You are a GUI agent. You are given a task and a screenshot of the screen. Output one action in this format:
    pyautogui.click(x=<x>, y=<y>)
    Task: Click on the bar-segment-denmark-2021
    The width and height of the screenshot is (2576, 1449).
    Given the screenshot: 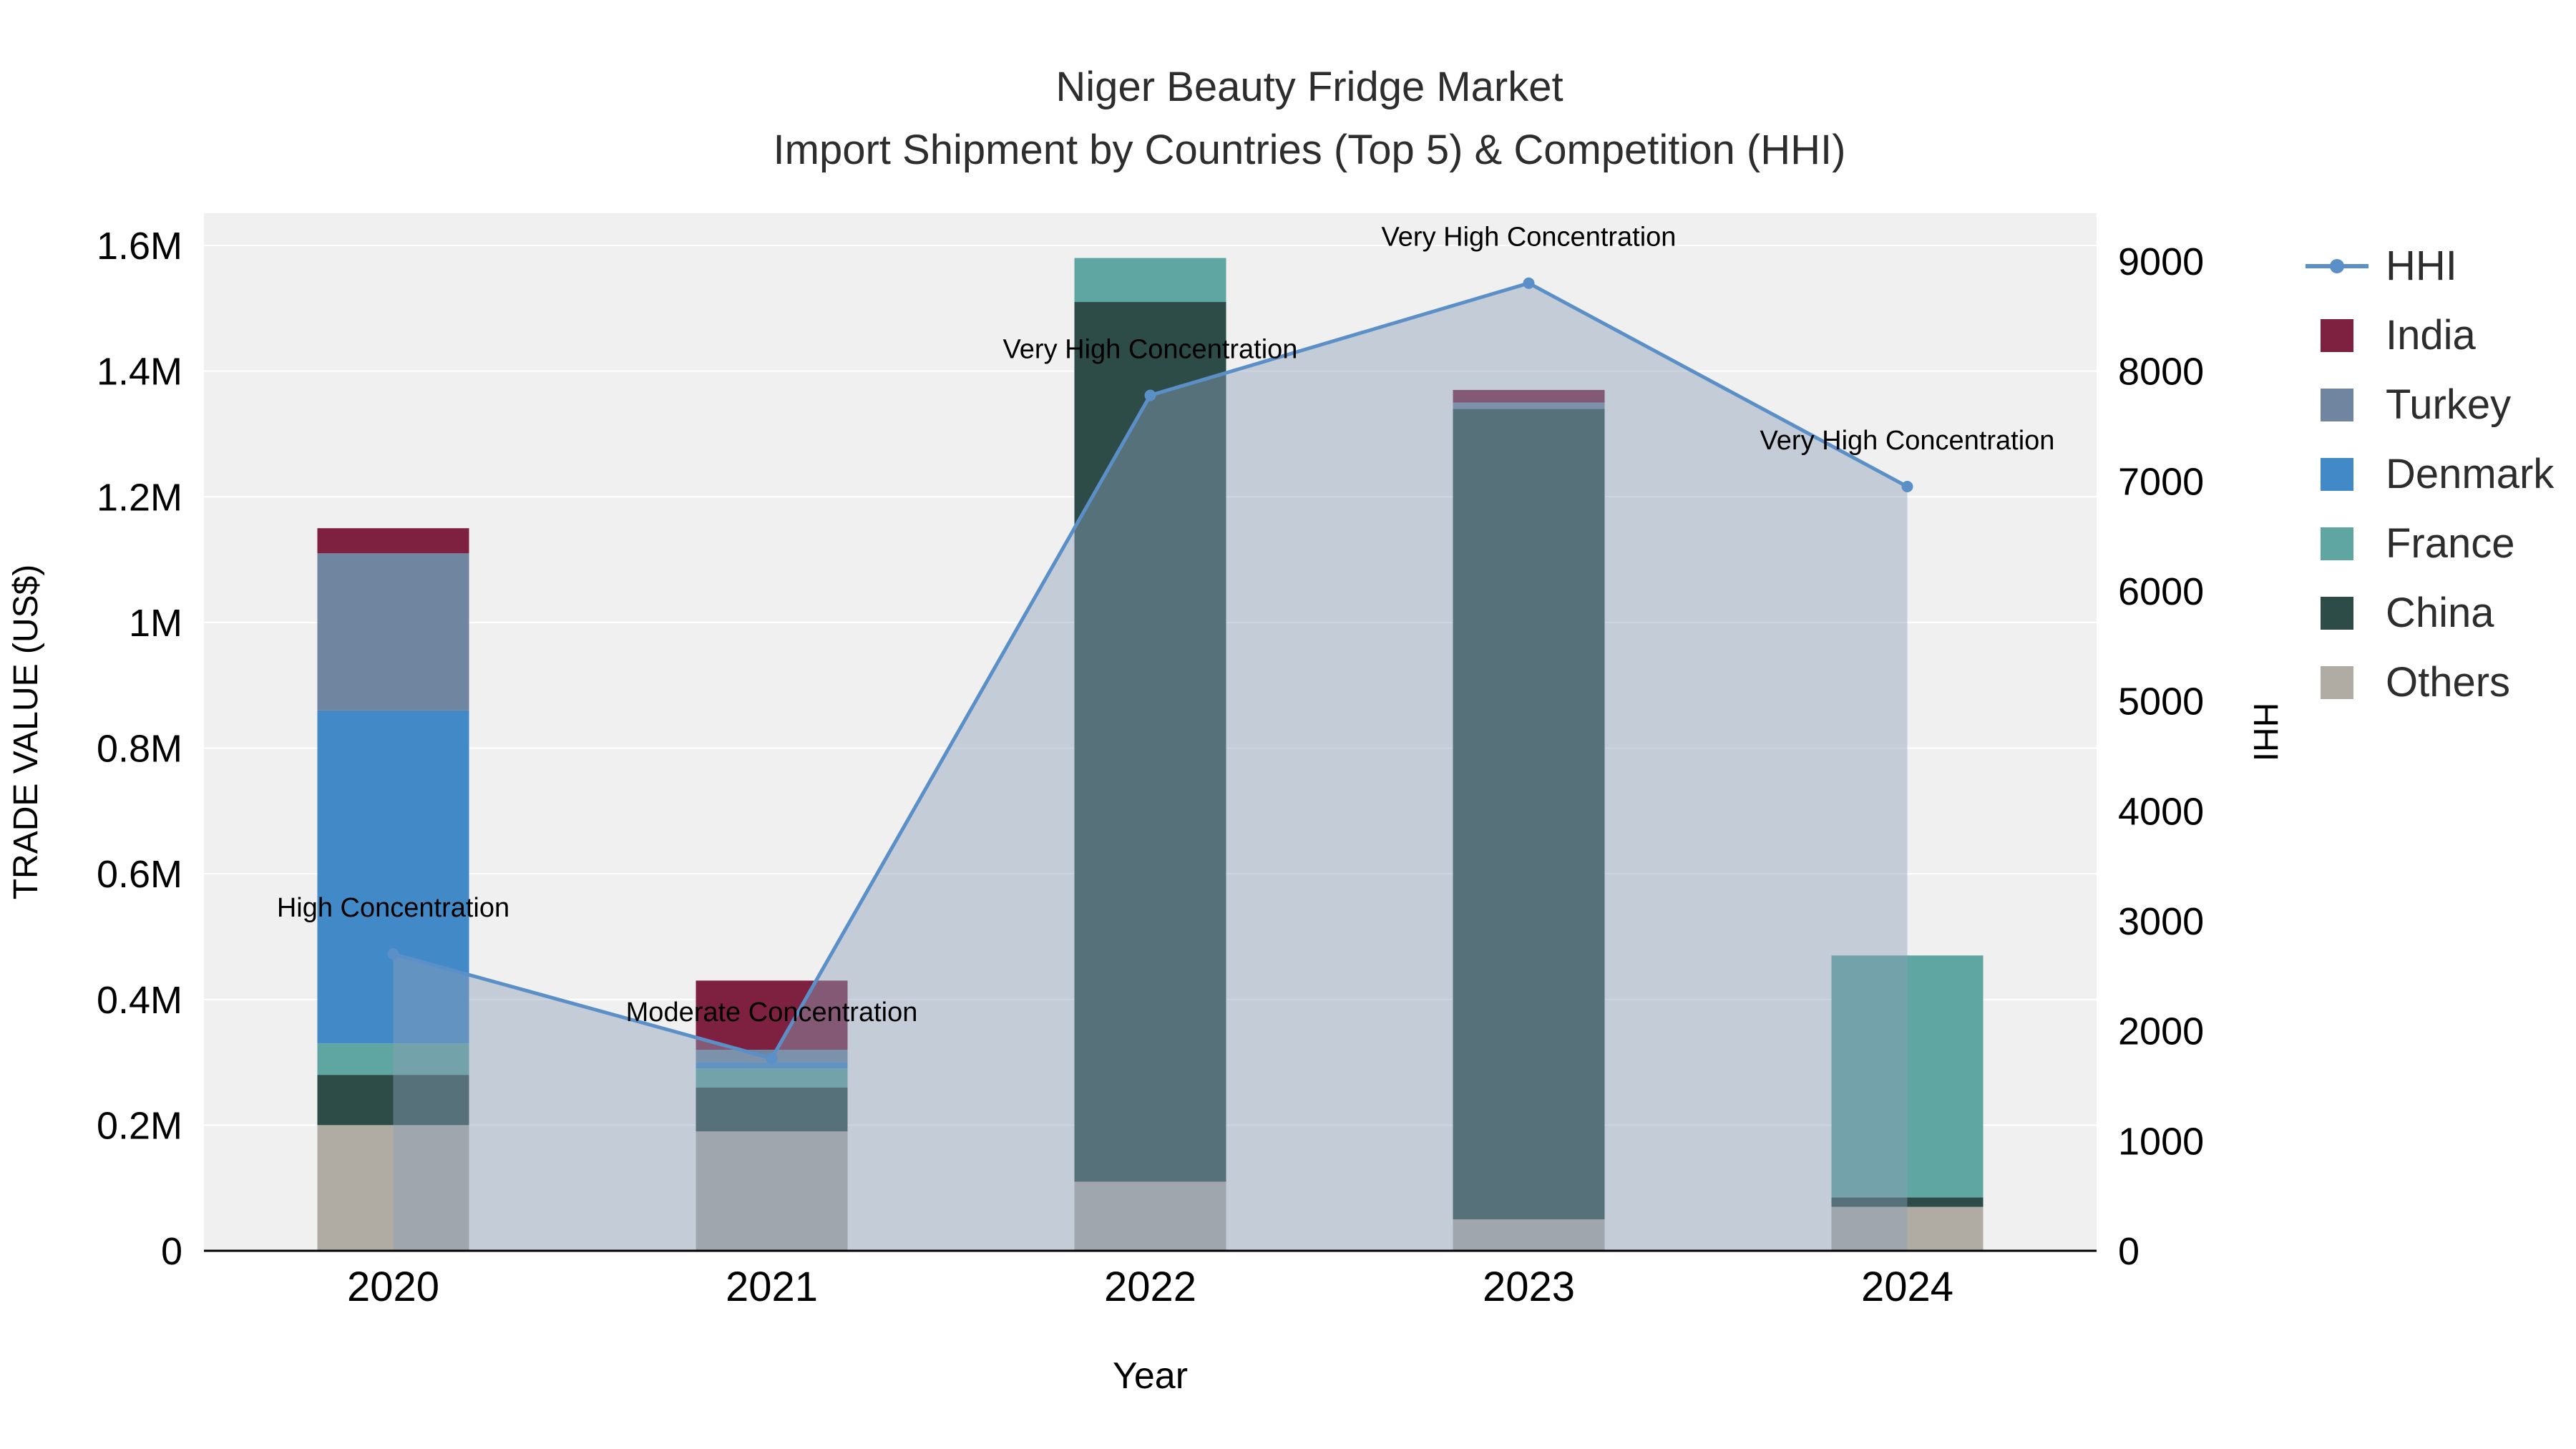 What is the action you would take?
    pyautogui.click(x=772, y=1065)
    